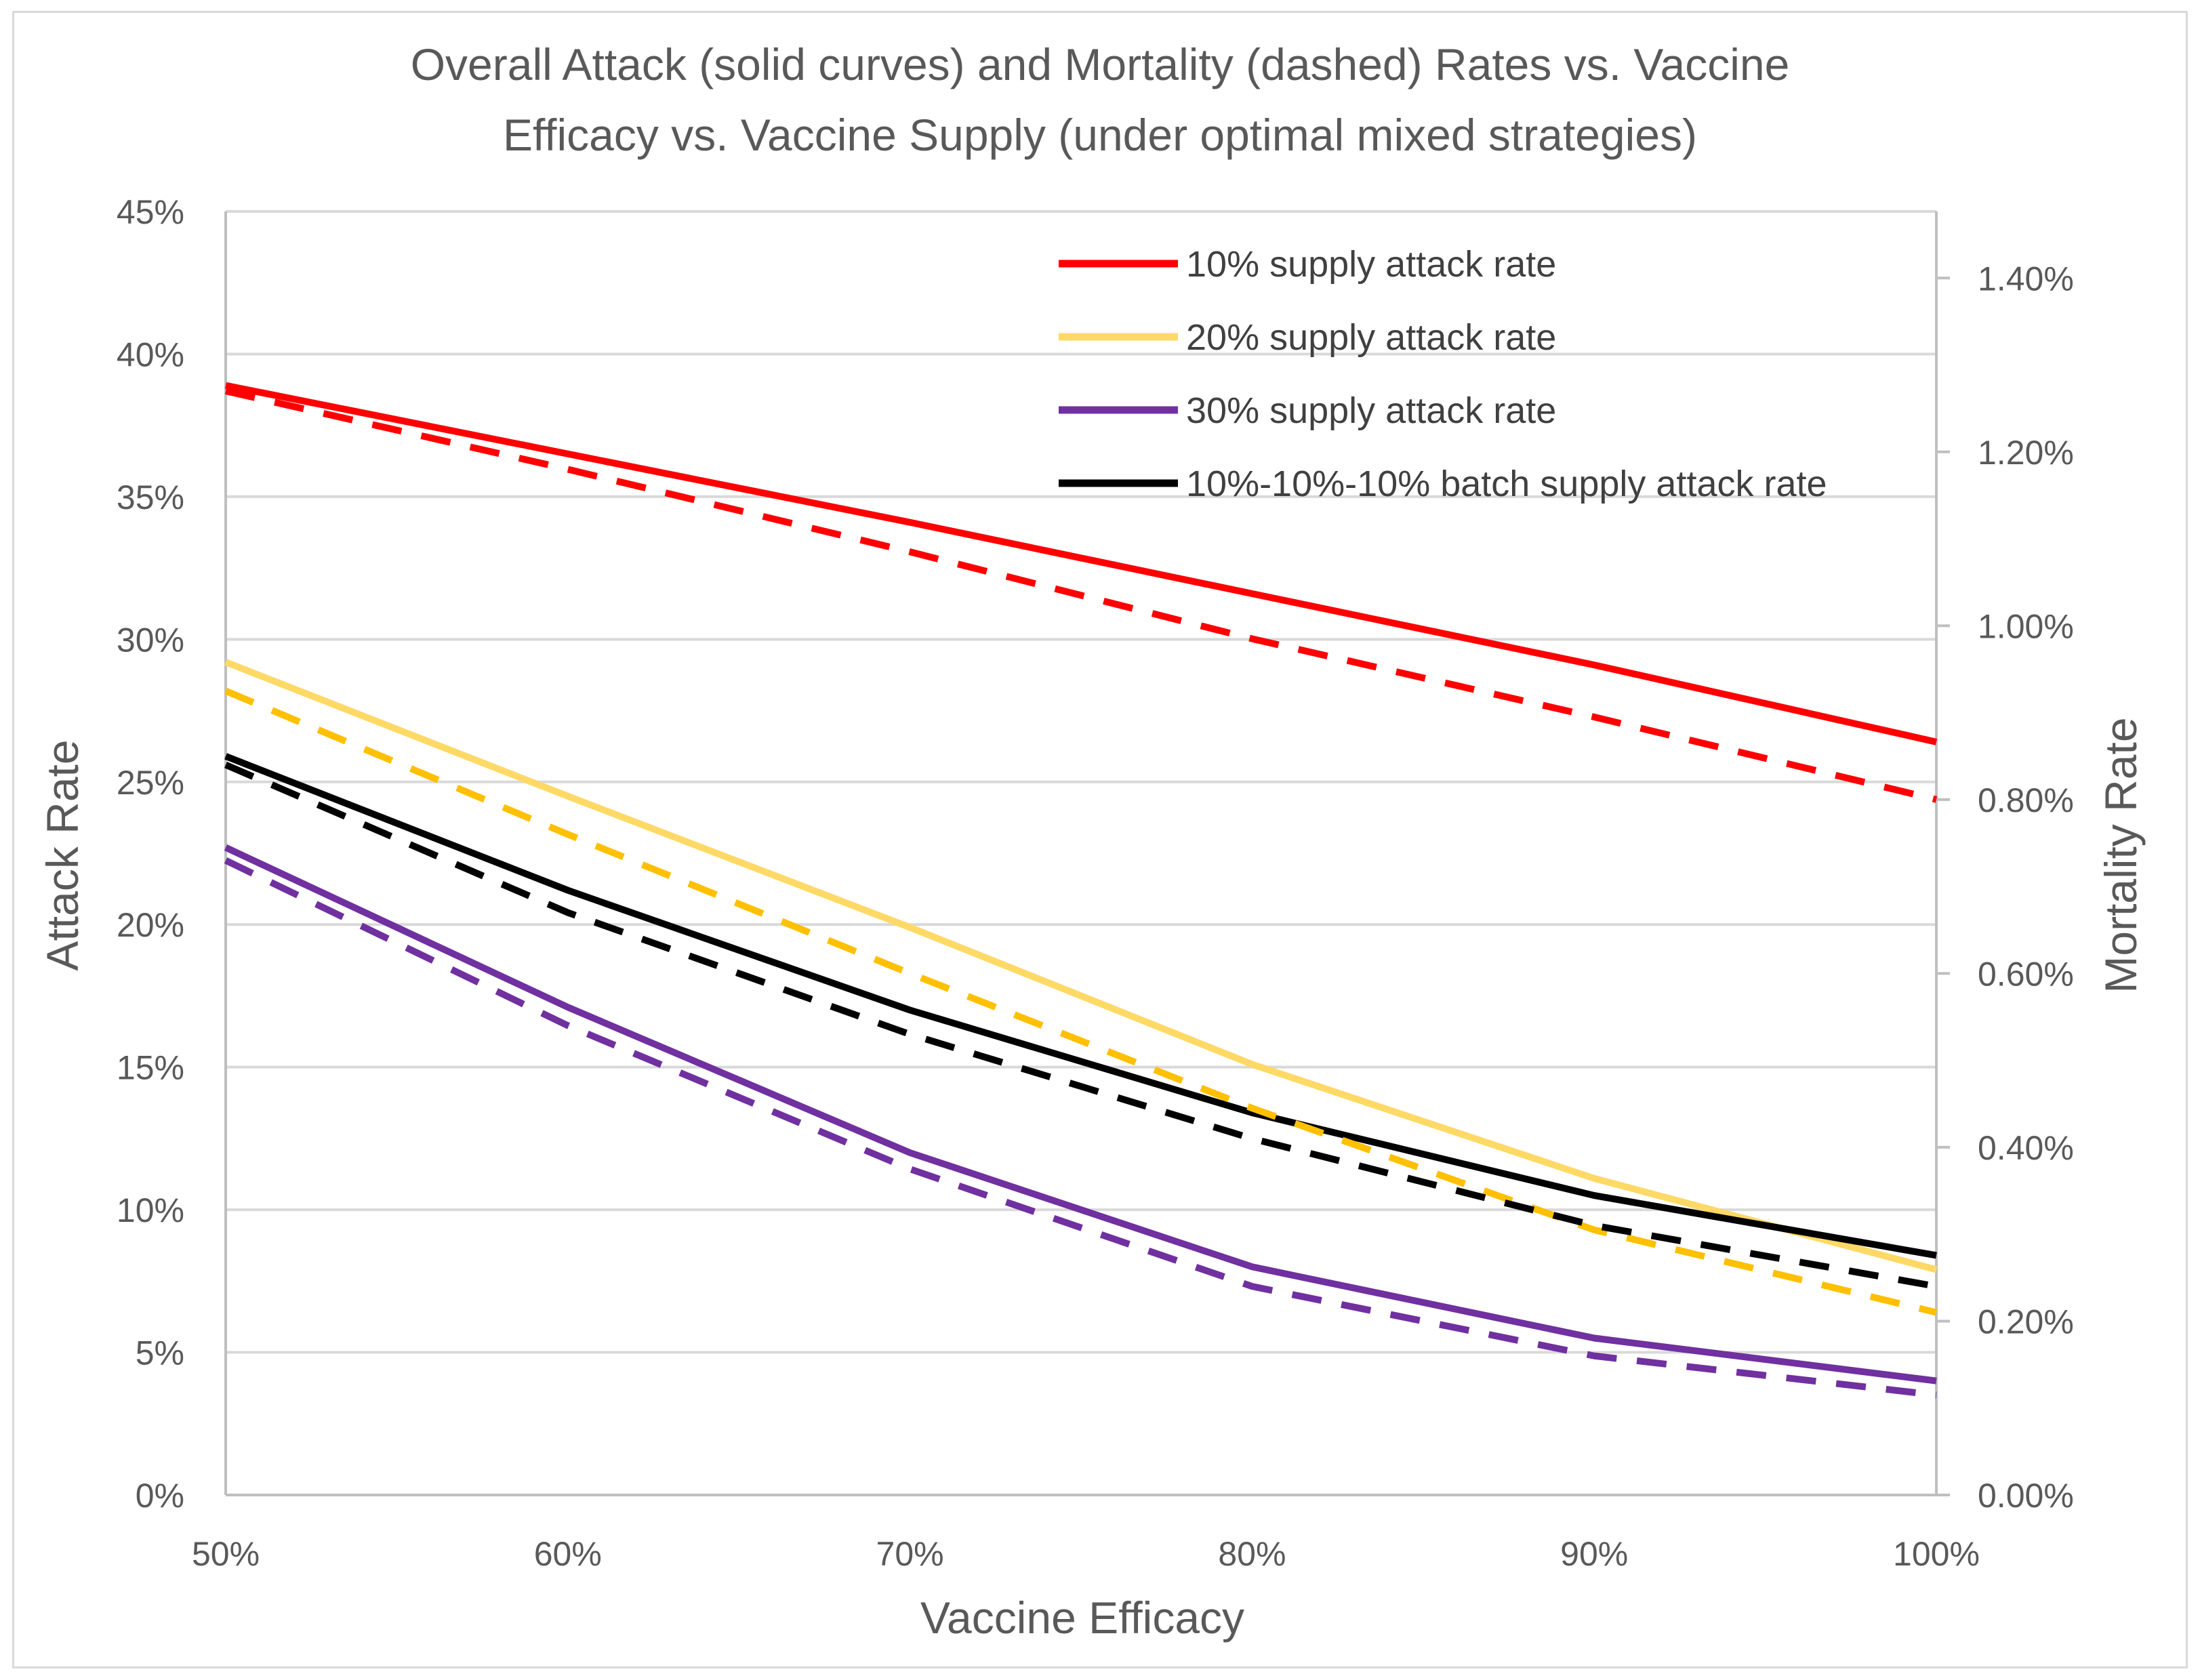 This screenshot has height=1680, width=2200. What do you see at coordinates (150, 1210) in the screenshot?
I see `left-tick-label: 10%` at bounding box center [150, 1210].